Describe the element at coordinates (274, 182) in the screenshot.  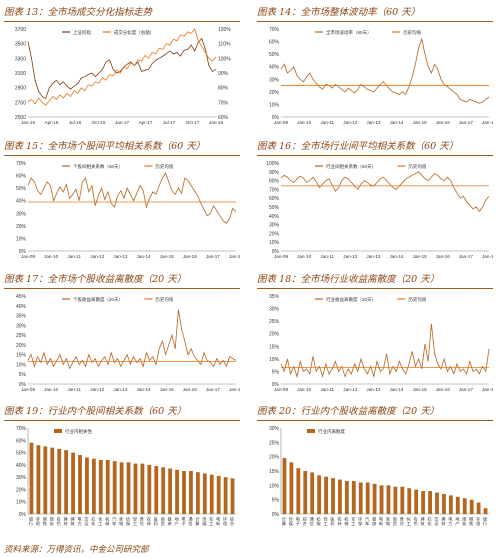
I see `y-tick-label: 80%` at that location.